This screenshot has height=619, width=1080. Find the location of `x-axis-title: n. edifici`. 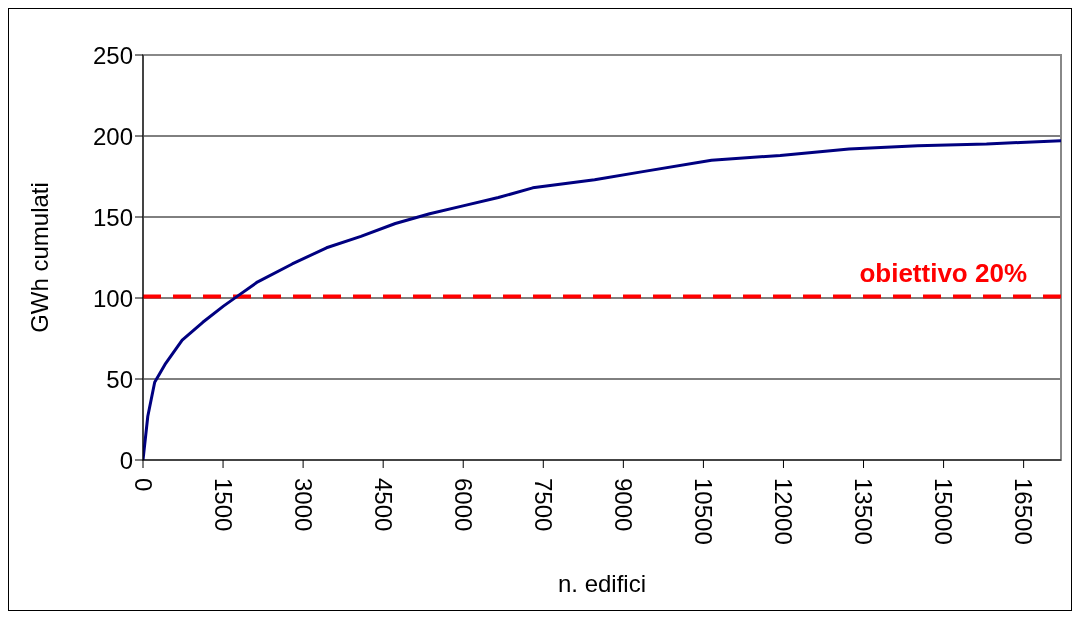

x-axis-title: n. edifici is located at coordinates (602, 583).